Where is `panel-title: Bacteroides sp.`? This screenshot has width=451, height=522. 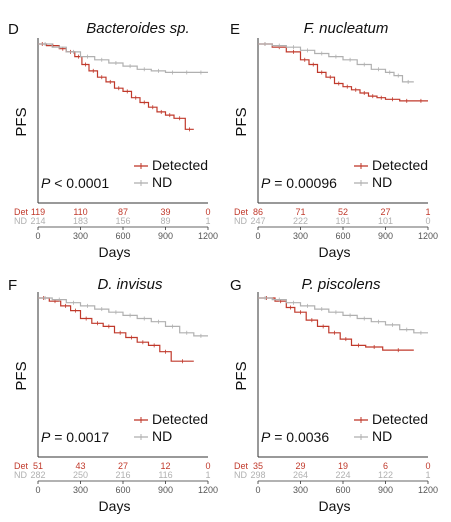 panel-title: Bacteroides sp. is located at coordinates (137, 28).